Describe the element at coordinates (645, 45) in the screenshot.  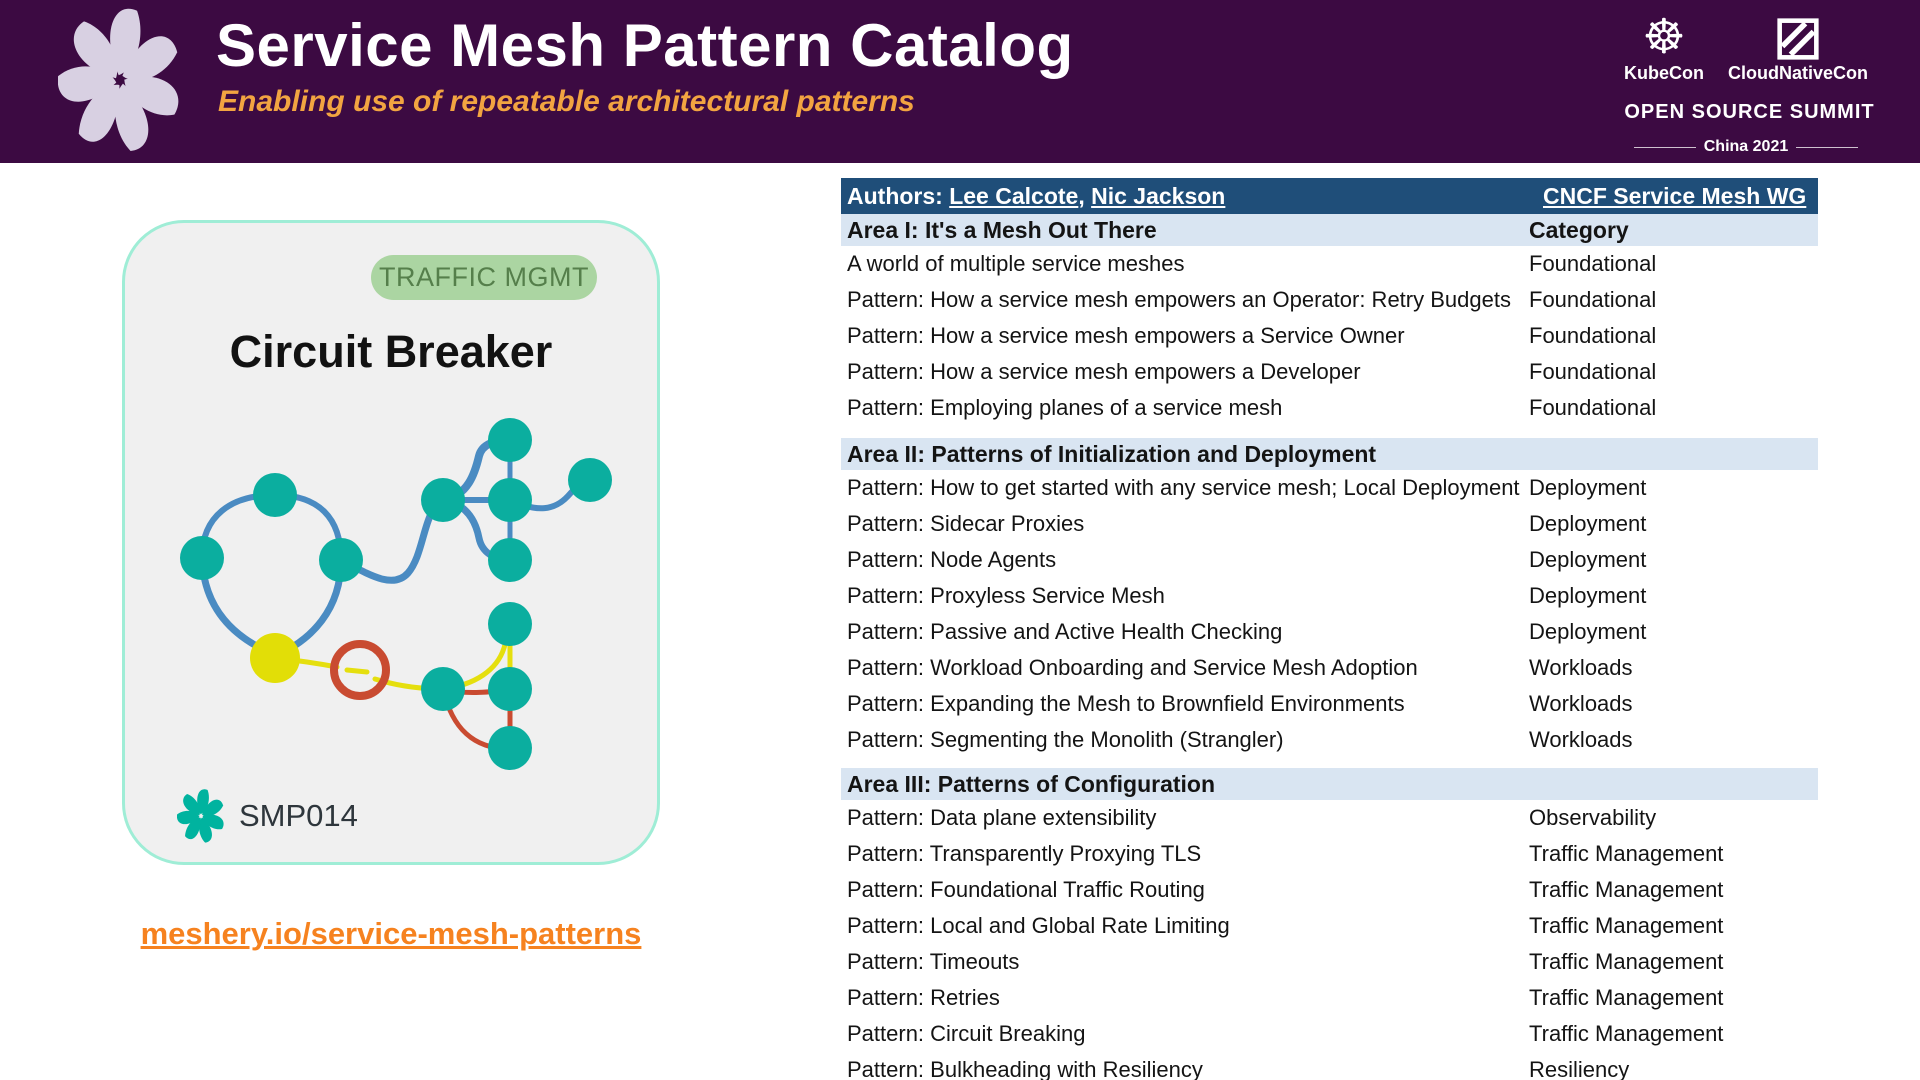
I see `page-title: Service Mesh Pattern Catalog` at that location.